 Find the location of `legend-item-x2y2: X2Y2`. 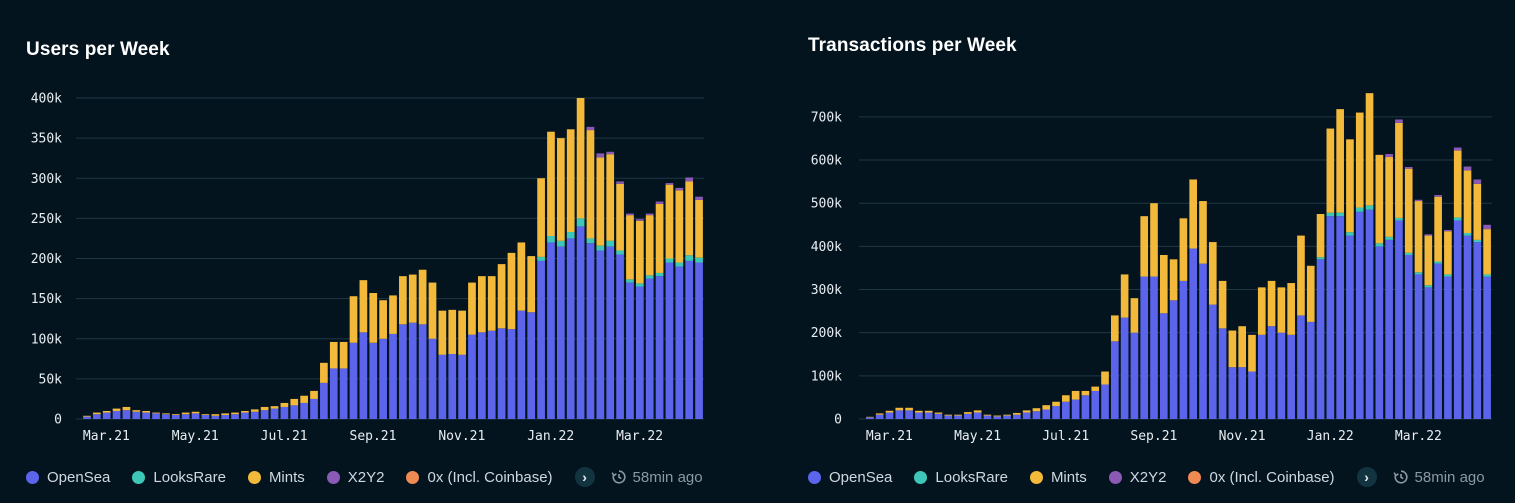

legend-item-x2y2: X2Y2 is located at coordinates (1137, 477).